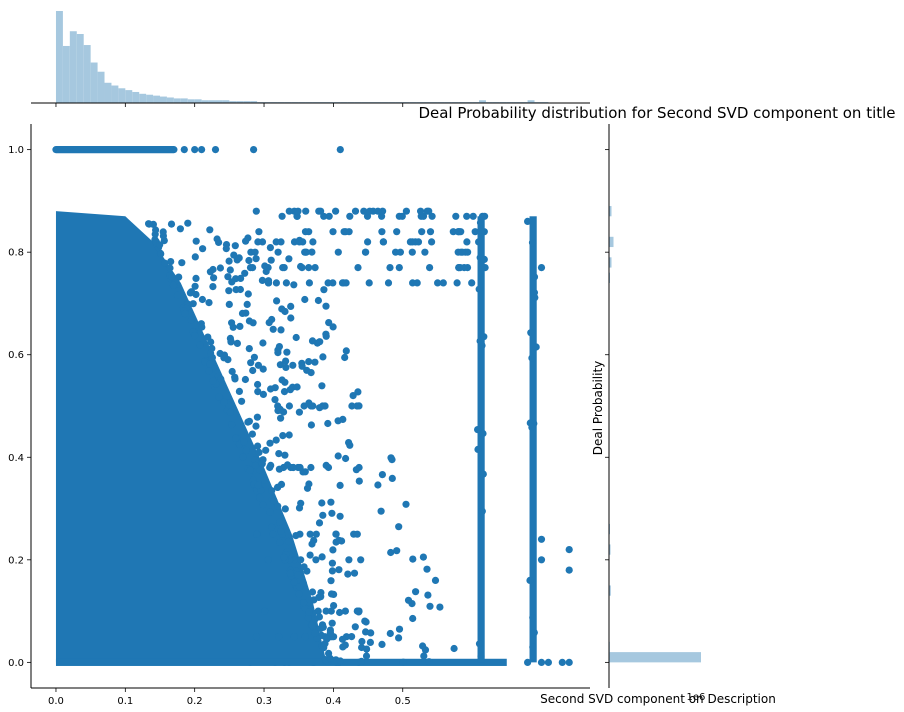 The height and width of the screenshot is (712, 904). Describe the element at coordinates (16, 663) in the screenshot. I see `y-tick-label: 0.0` at that location.